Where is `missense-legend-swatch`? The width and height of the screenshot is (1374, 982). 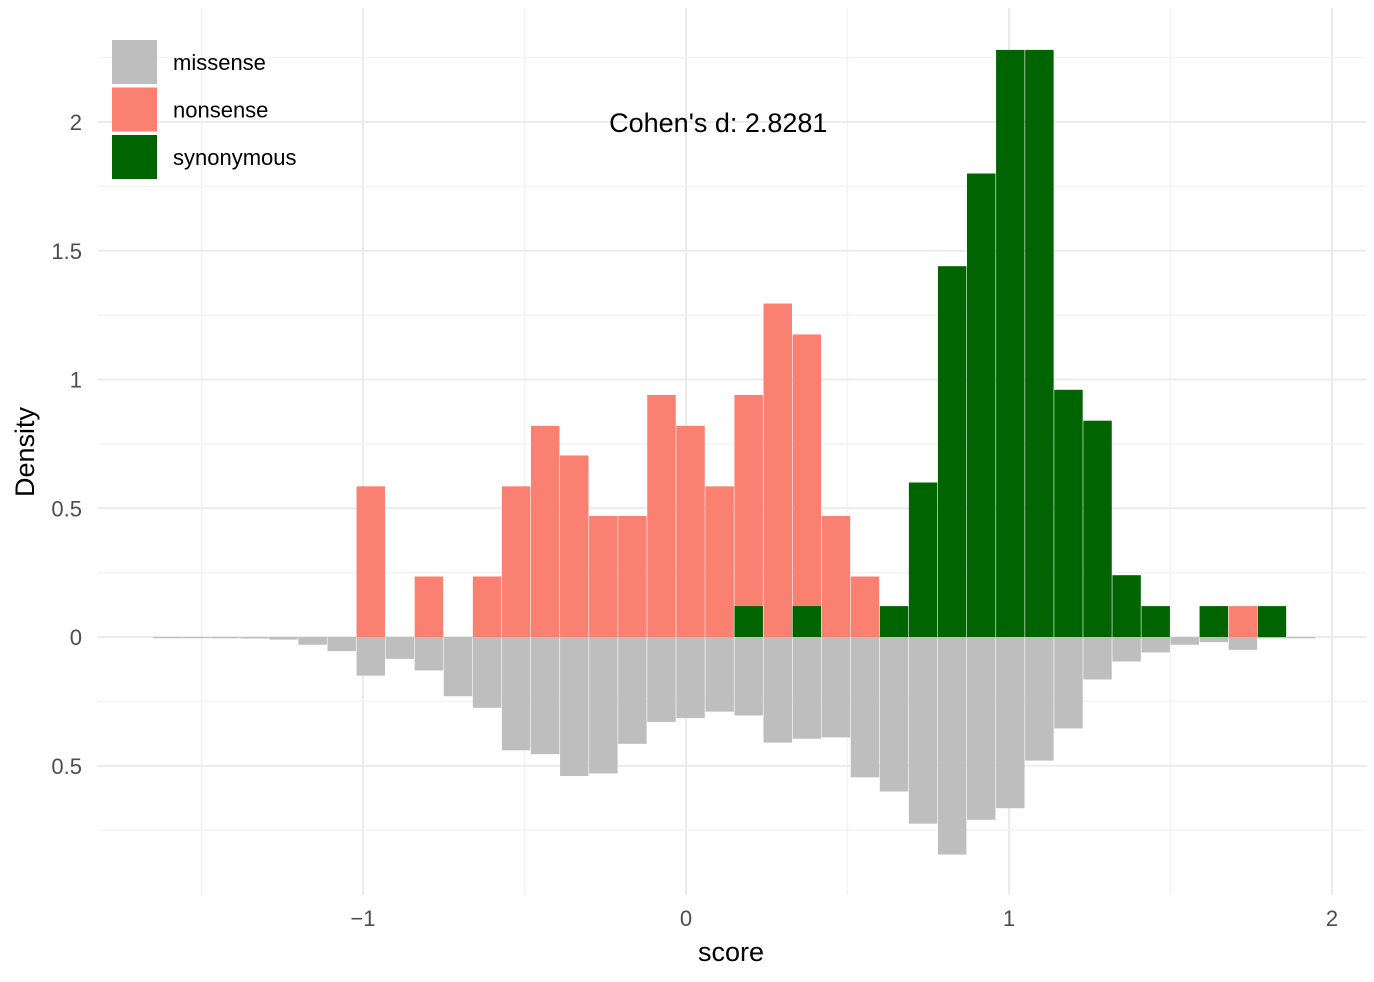 missense-legend-swatch is located at coordinates (134, 62).